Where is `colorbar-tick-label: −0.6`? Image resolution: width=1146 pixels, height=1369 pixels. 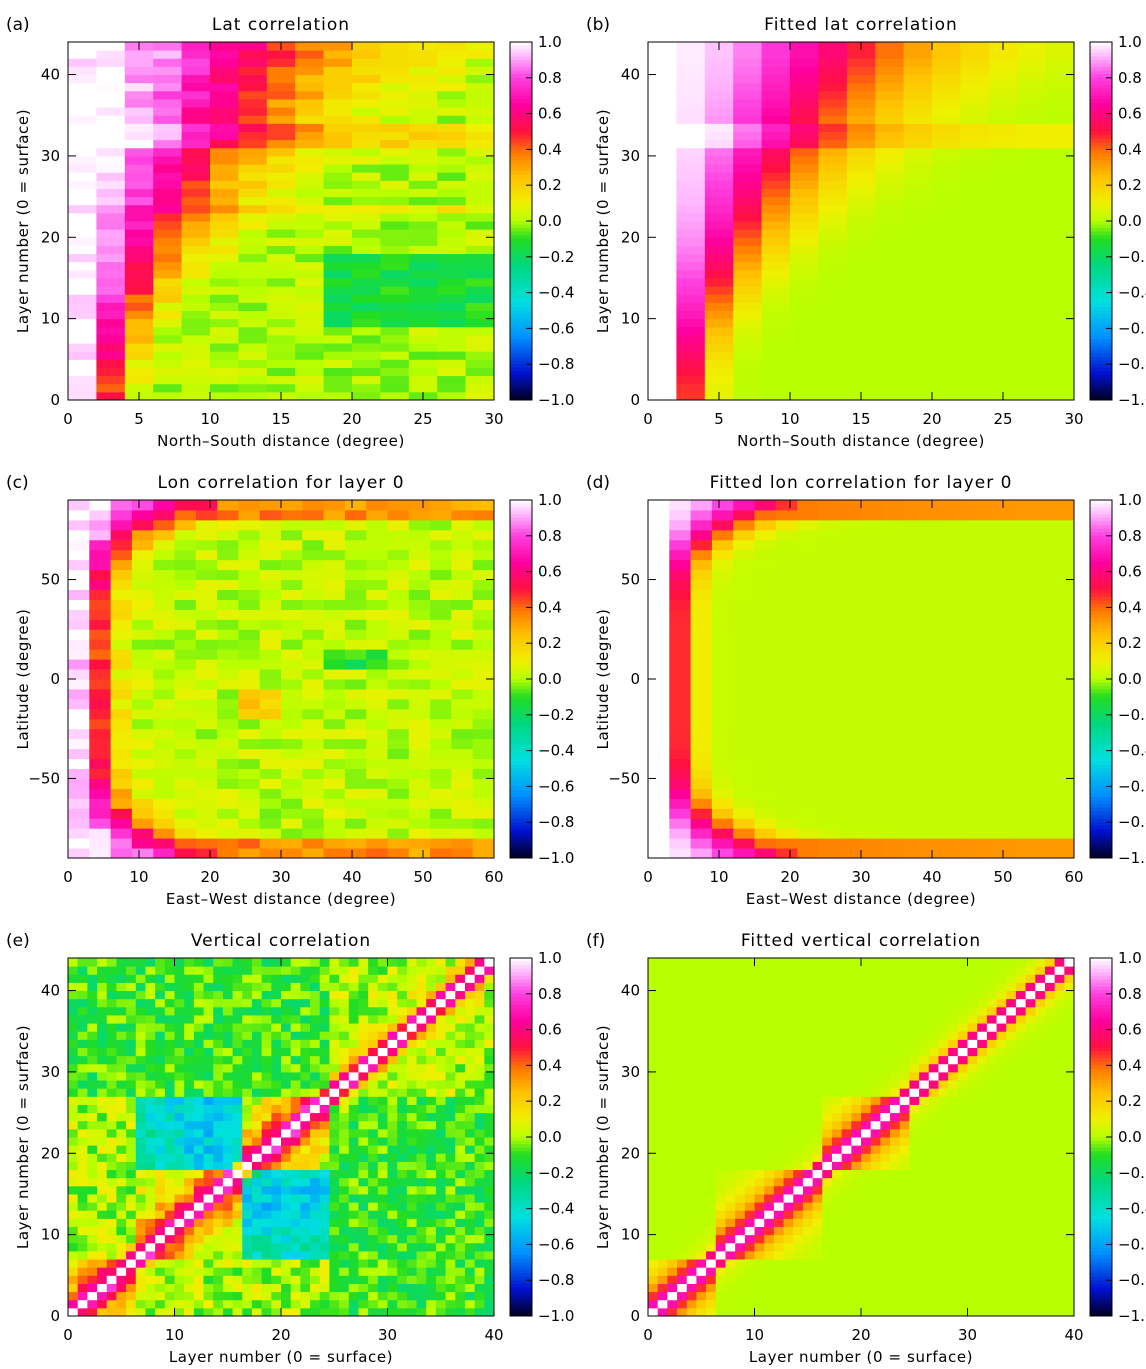 colorbar-tick-label: −0.6 is located at coordinates (1132, 328).